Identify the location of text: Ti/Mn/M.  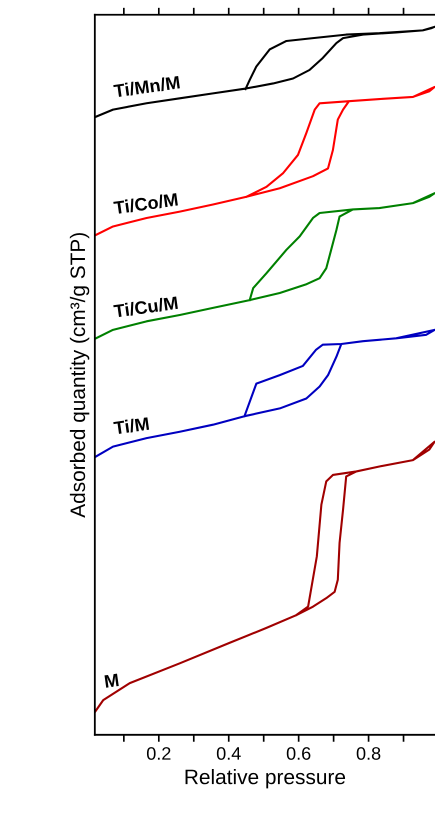
(146, 86).